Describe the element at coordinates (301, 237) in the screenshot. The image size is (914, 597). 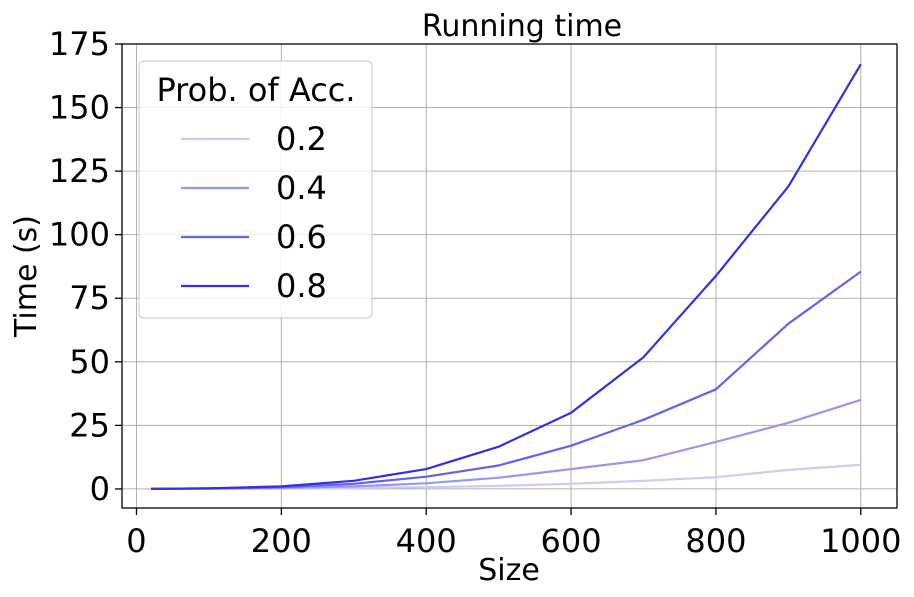
I see `legend-label-0.6: 0.6` at that location.